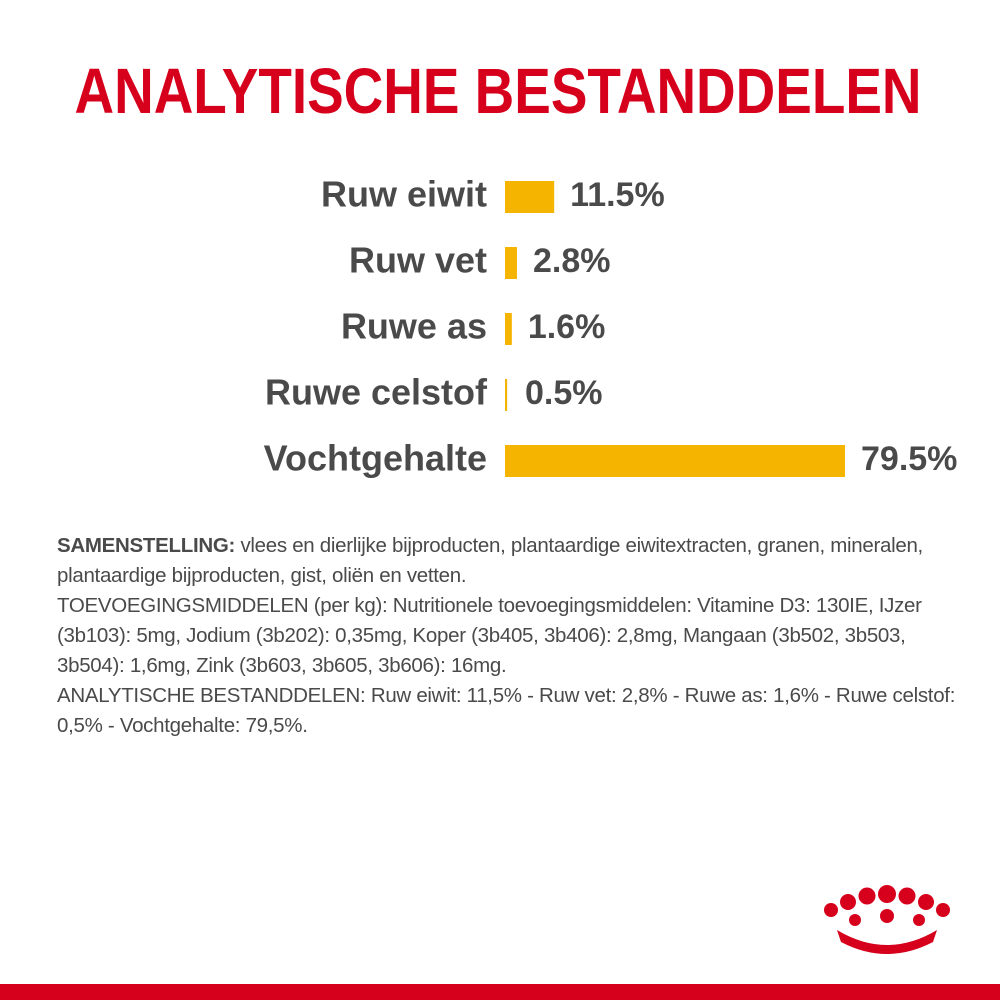  Describe the element at coordinates (887, 919) in the screenshot. I see `brand-logo` at that location.